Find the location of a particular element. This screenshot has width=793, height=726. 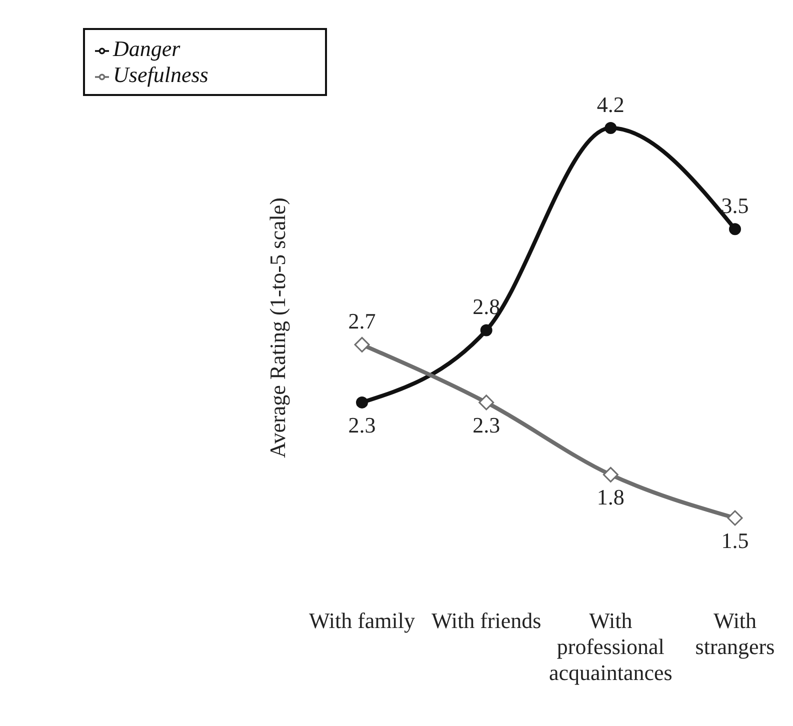

data-label: 2.7 is located at coordinates (362, 321).